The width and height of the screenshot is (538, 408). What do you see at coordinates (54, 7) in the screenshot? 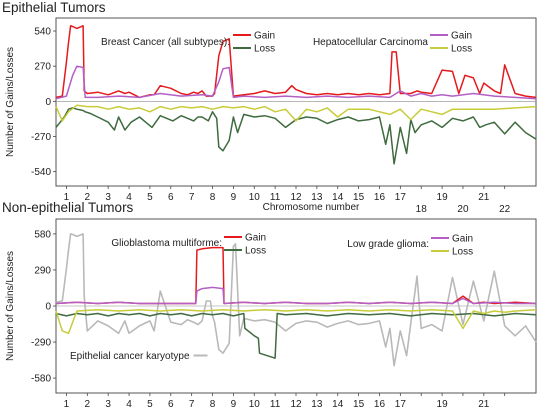
I see `panel-title: Epithelial Tumors` at bounding box center [54, 7].